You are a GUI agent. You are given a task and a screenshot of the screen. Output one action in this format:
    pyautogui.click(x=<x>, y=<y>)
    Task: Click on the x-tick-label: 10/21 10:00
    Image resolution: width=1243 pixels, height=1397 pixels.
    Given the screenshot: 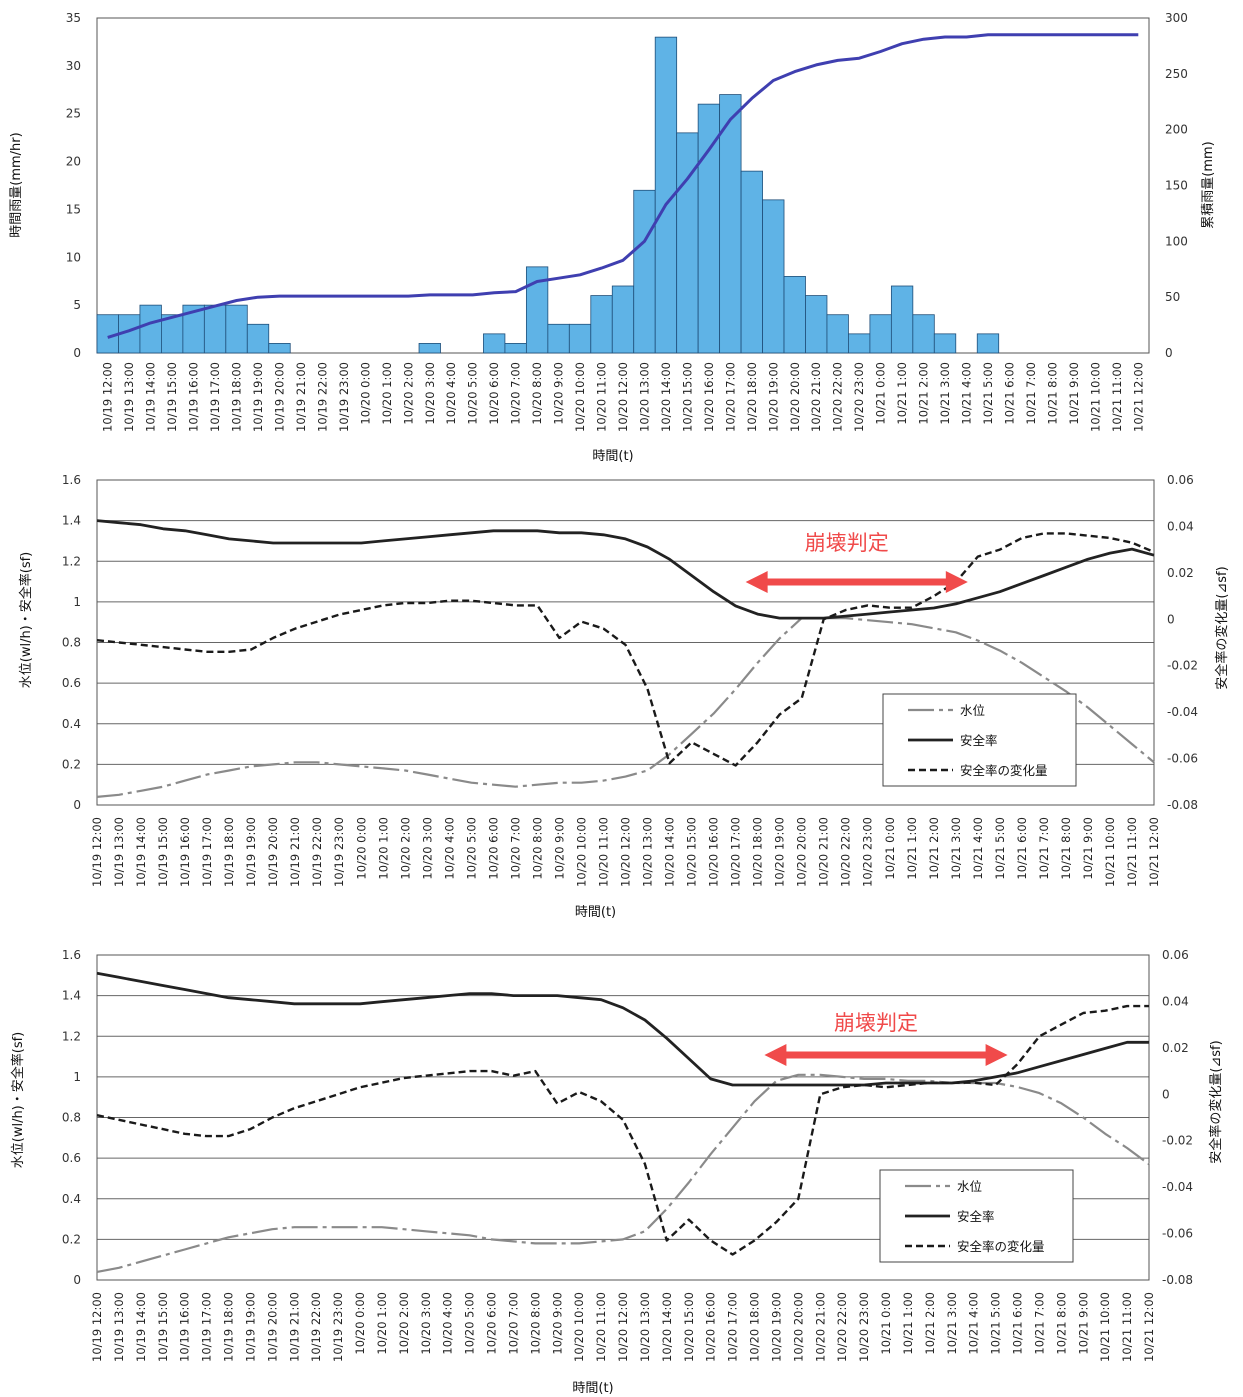 What is the action you would take?
    pyautogui.click(x=1095, y=397)
    